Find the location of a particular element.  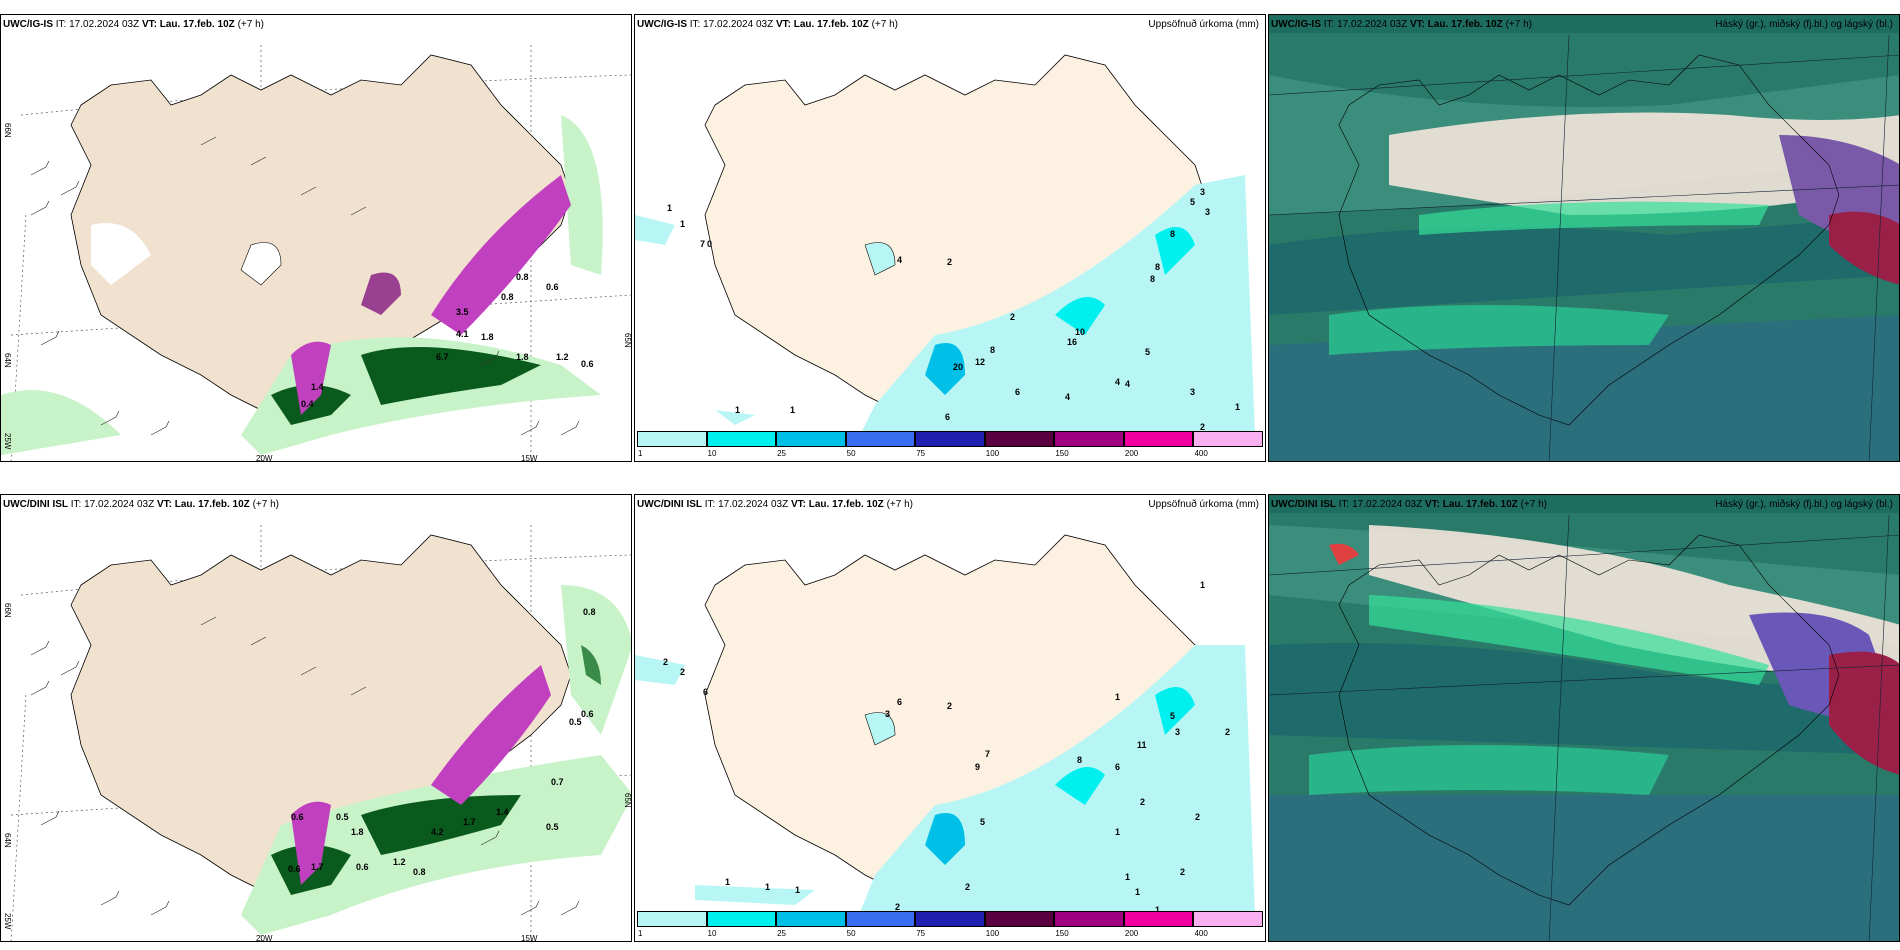

value-label: 1.2 is located at coordinates (399, 862).